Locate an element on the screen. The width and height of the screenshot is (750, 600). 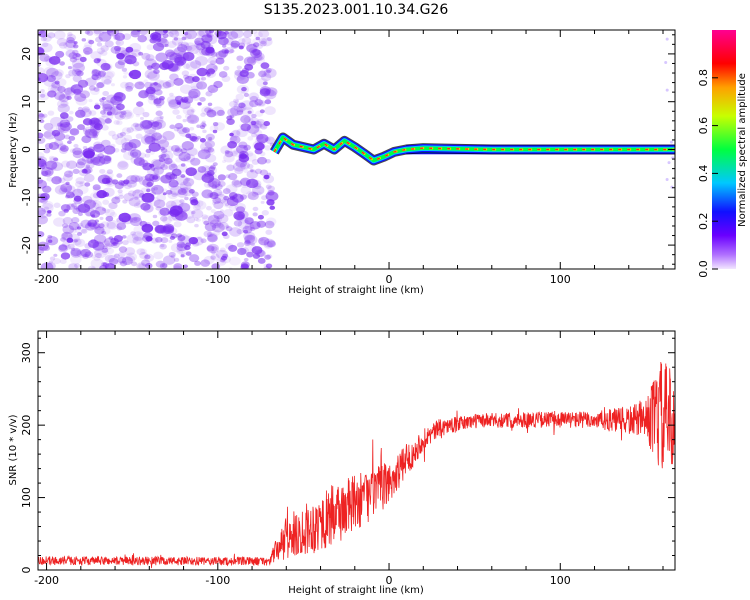
y-tick-label: 100 is located at coordinates (26, 497).